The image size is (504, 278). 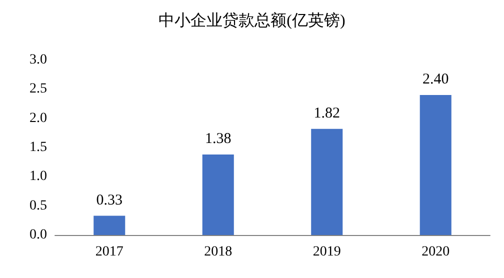 I want to click on y-tick-label: 1.5, so click(x=38, y=147).